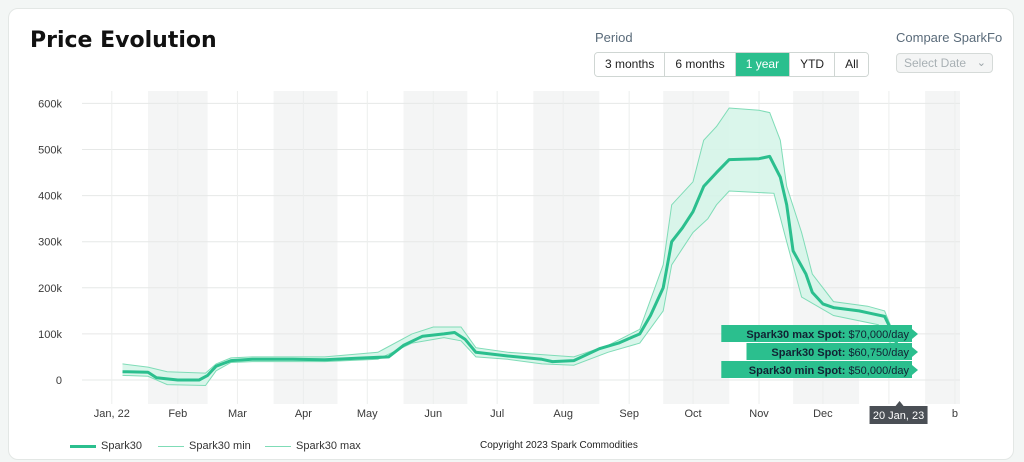 This screenshot has height=462, width=1024. What do you see at coordinates (614, 37) in the screenshot?
I see `period-label: Period` at bounding box center [614, 37].